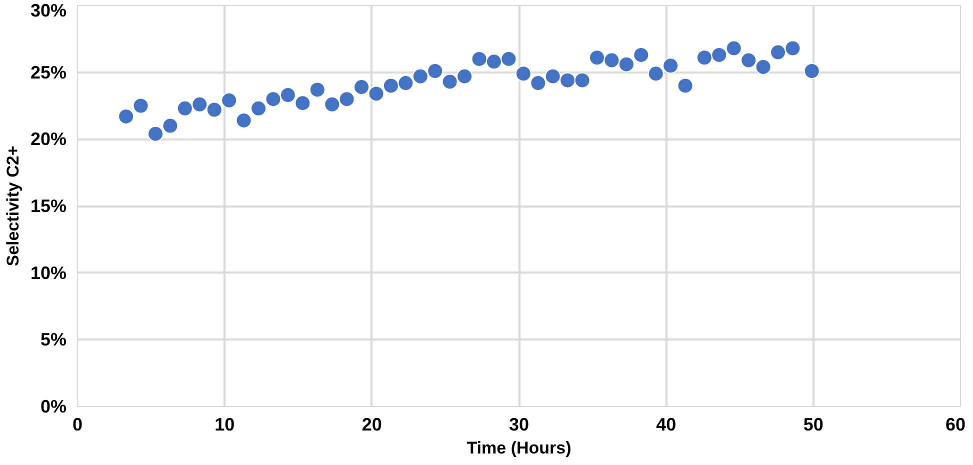  Describe the element at coordinates (372, 424) in the screenshot. I see `x-tick-label: 20` at that location.